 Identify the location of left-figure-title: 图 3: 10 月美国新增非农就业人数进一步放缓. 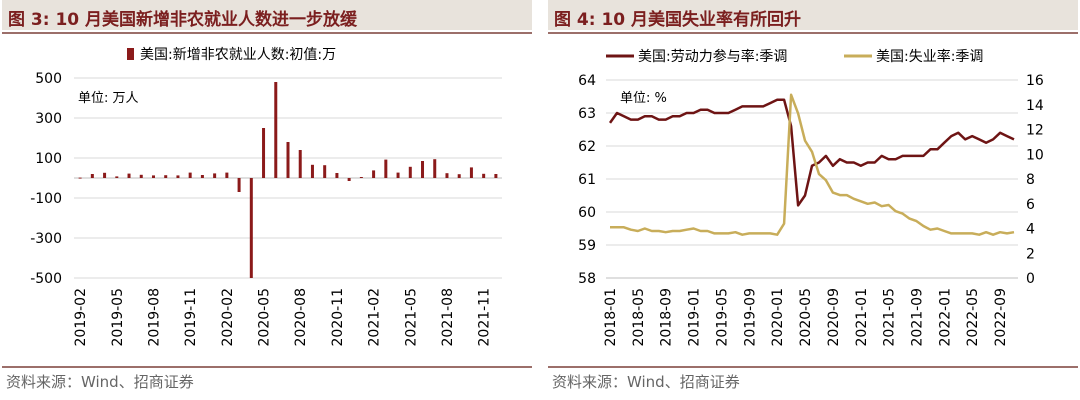
(183, 20).